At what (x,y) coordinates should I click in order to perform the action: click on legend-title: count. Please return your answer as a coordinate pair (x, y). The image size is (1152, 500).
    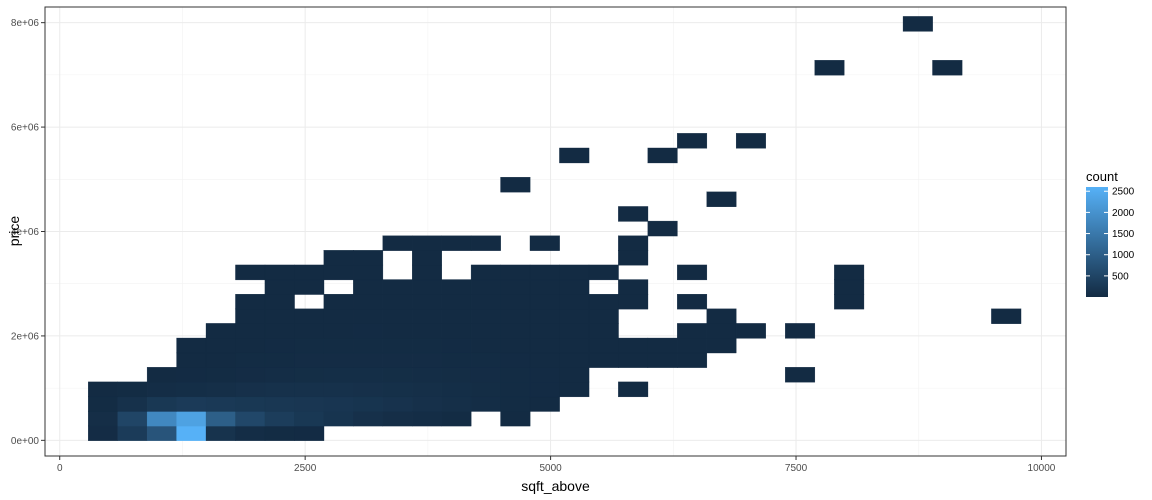
    Looking at the image, I should click on (1102, 176).